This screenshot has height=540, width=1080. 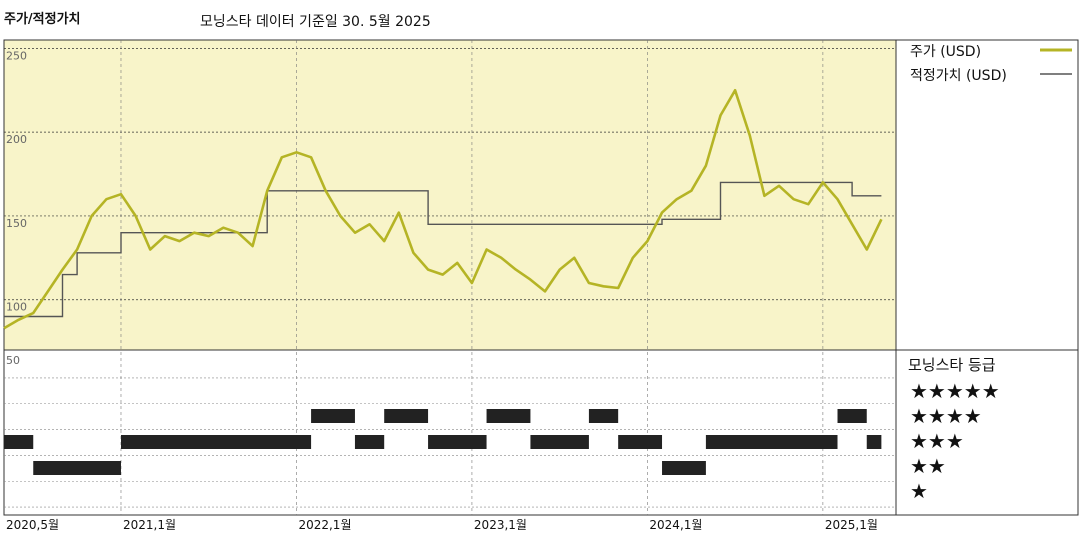 What do you see at coordinates (937, 441) in the screenshot?
I see `rating-row-stars: ★★★` at bounding box center [937, 441].